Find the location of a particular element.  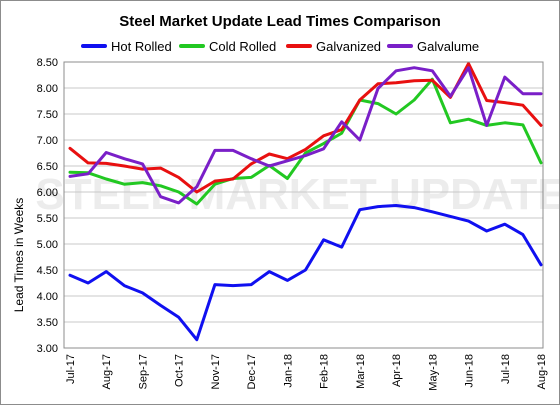

legend-label: Hot Rolled is located at coordinates (141, 46).